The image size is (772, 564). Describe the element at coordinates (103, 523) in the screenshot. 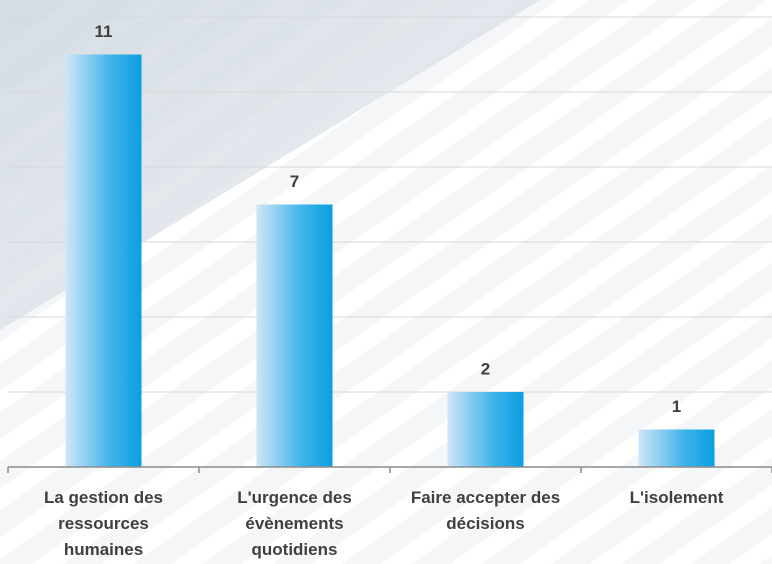

I see `x-tick-label: La gestion des ressources humaines` at that location.